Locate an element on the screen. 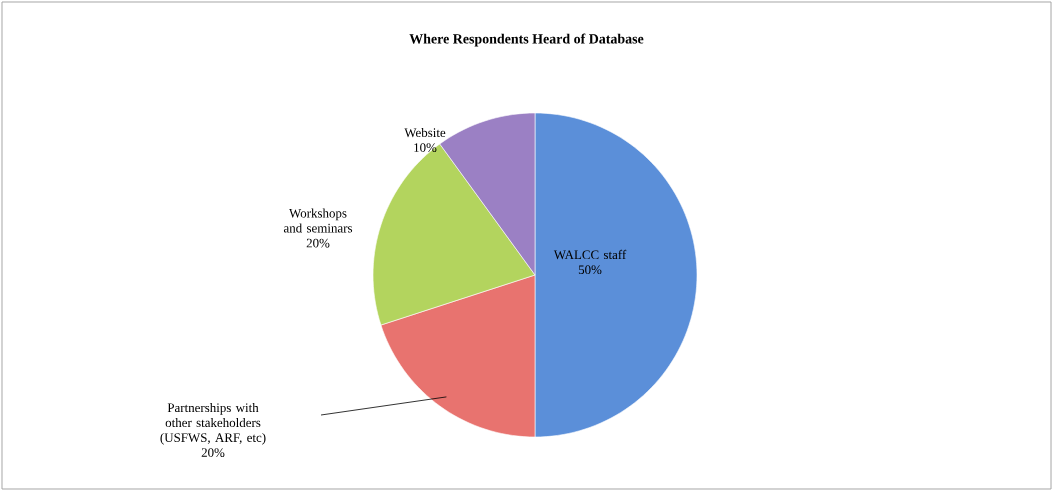  slice-label: Workshops and seminars is located at coordinates (318, 220).